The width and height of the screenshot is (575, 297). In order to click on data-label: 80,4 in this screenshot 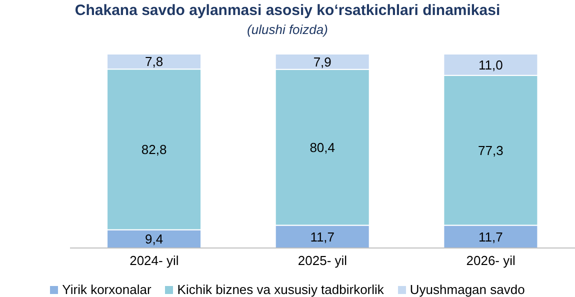, I will do `click(323, 147)`.